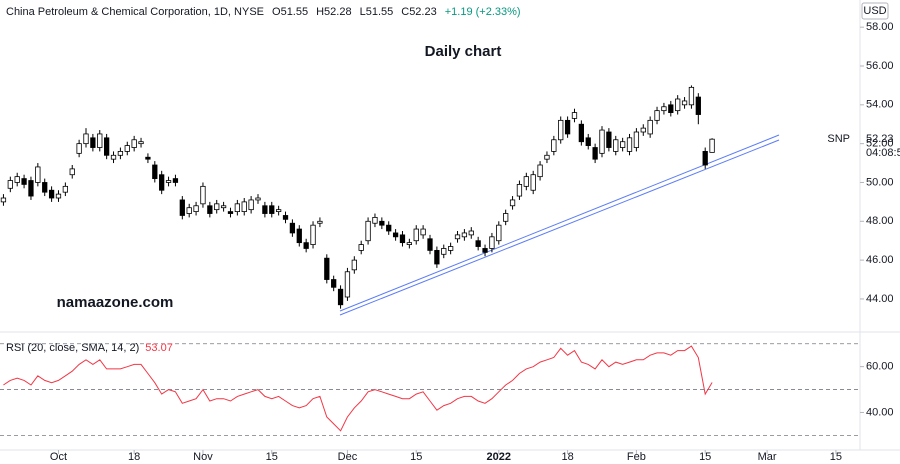 Image resolution: width=900 pixels, height=464 pixels. Describe the element at coordinates (115, 302) in the screenshot. I see `annotation: namaazone.com` at that location.